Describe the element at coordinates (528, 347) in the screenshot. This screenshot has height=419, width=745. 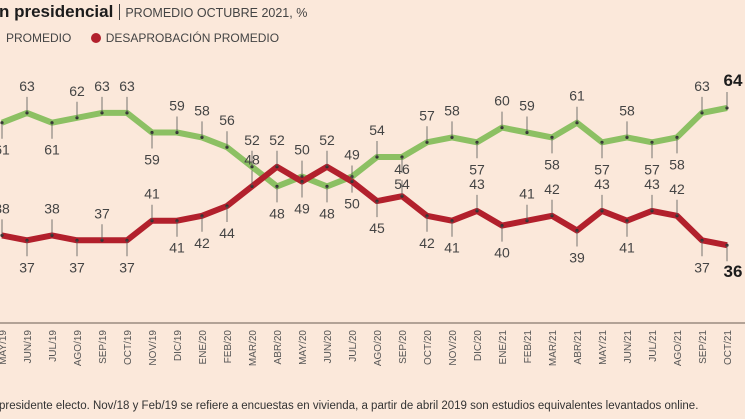
I see `x-tick-label: FEB/21` at that location.